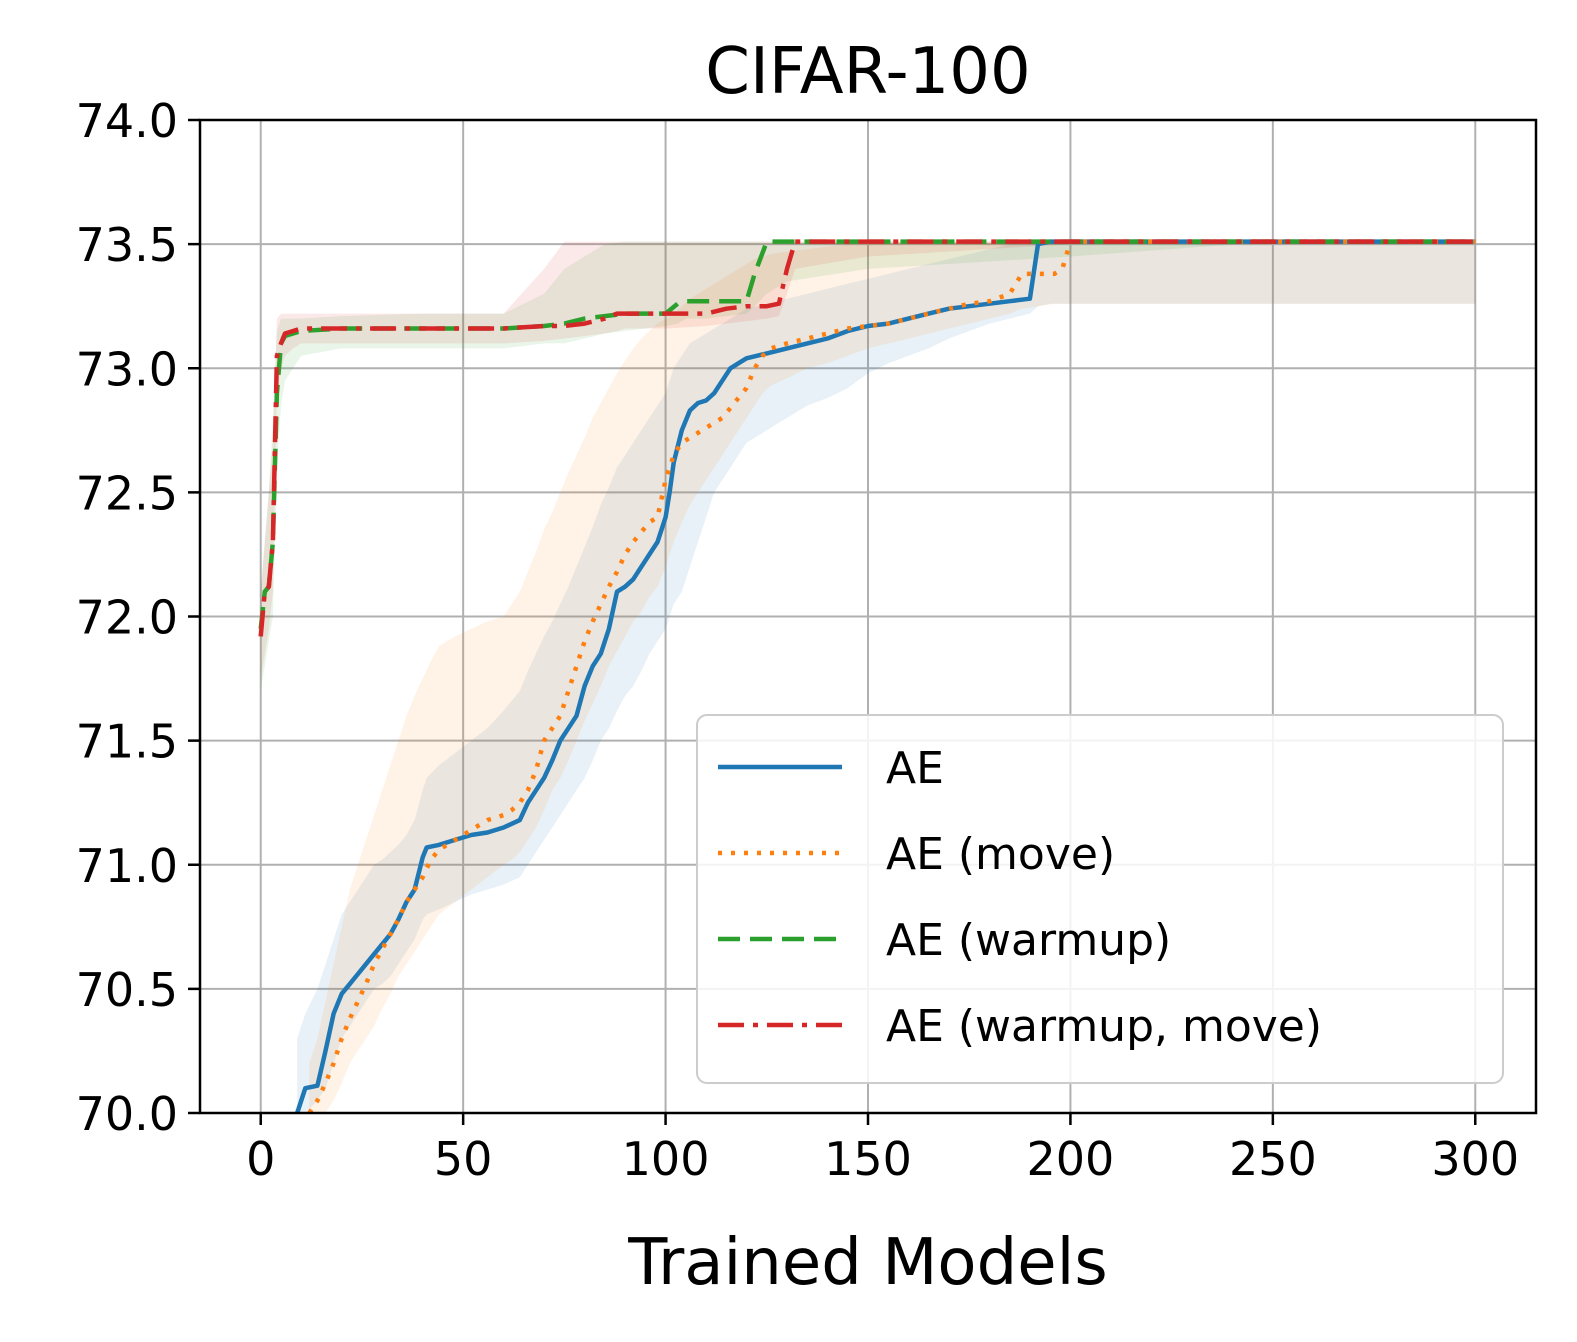  What do you see at coordinates (666, 1159) in the screenshot?
I see `x-tick-label: 100` at bounding box center [666, 1159].